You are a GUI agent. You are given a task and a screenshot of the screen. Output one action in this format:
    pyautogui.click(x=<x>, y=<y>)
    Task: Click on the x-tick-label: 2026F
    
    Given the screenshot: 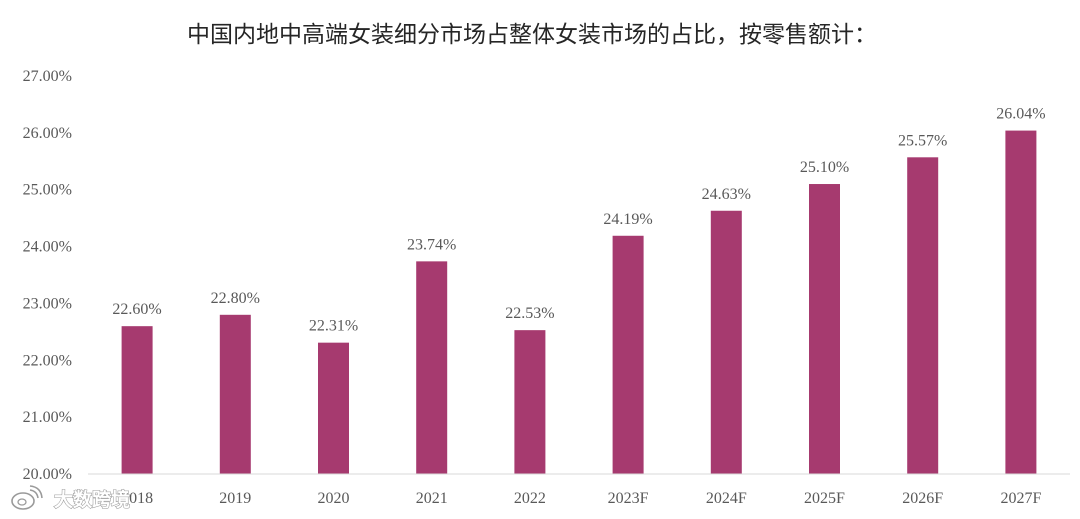 What is the action you would take?
    pyautogui.click(x=922, y=498)
    